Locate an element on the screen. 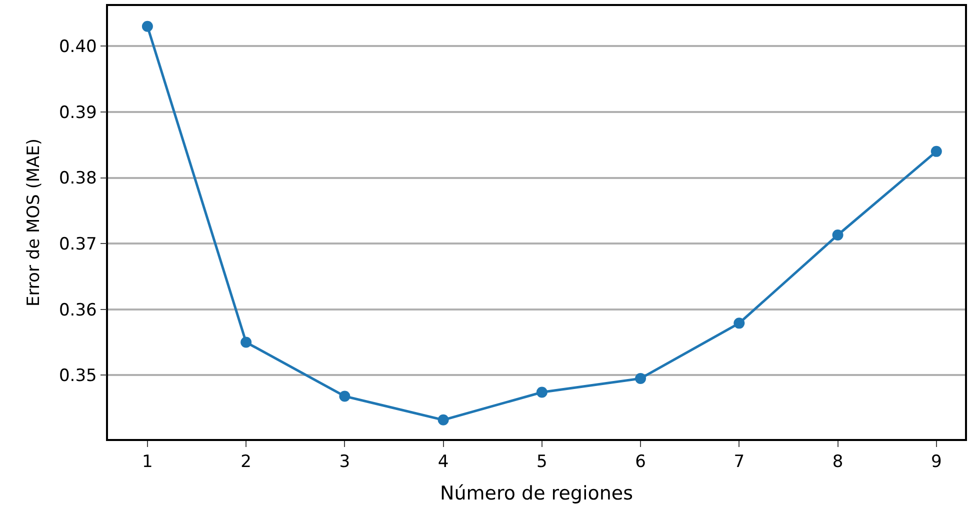 The height and width of the screenshot is (512, 969). x-tick-label: 8 is located at coordinates (838, 462).